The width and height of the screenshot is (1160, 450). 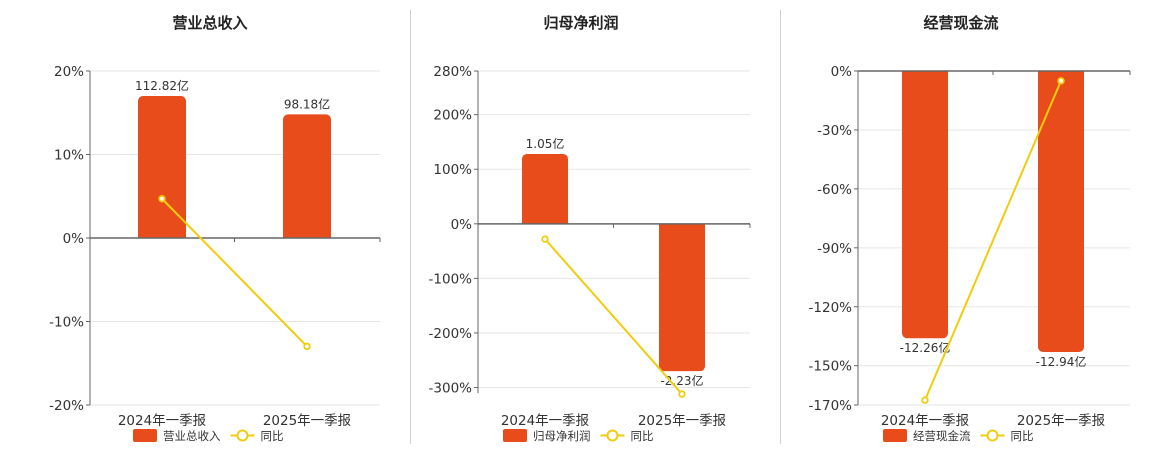 What do you see at coordinates (69, 72) in the screenshot?
I see `y-tick-label: 20%` at bounding box center [69, 72].